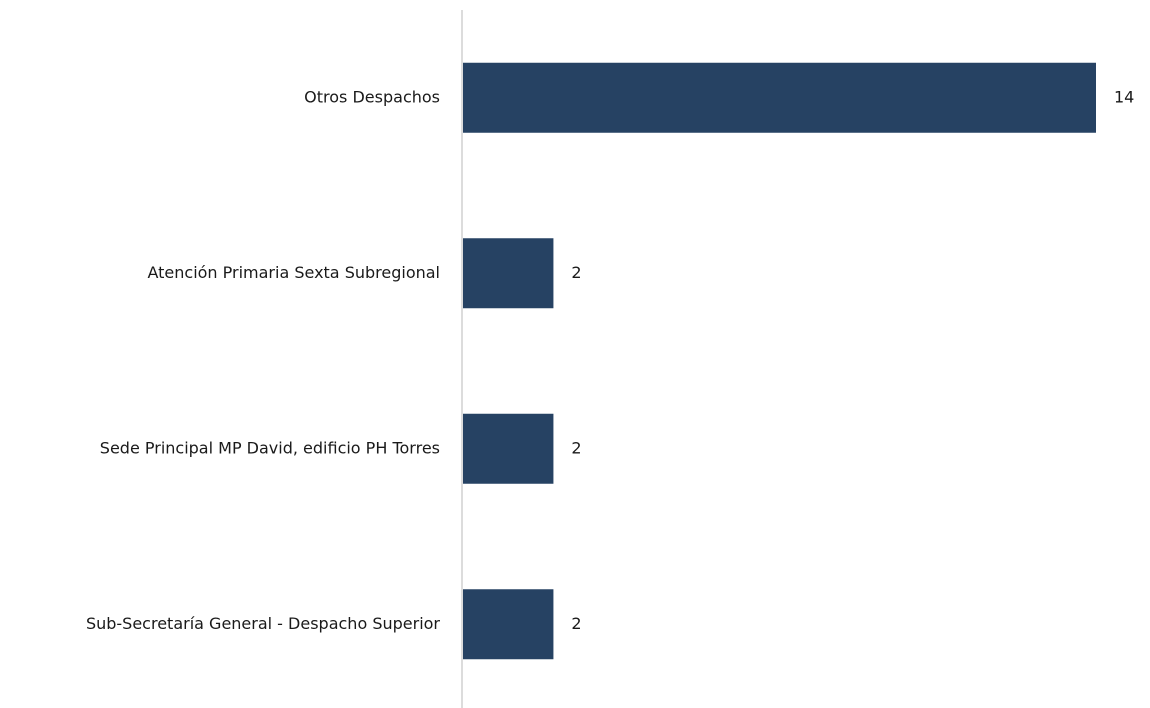 This screenshot has height=708, width=1150. I want to click on category-label: Otros Despachos, so click(372, 96).